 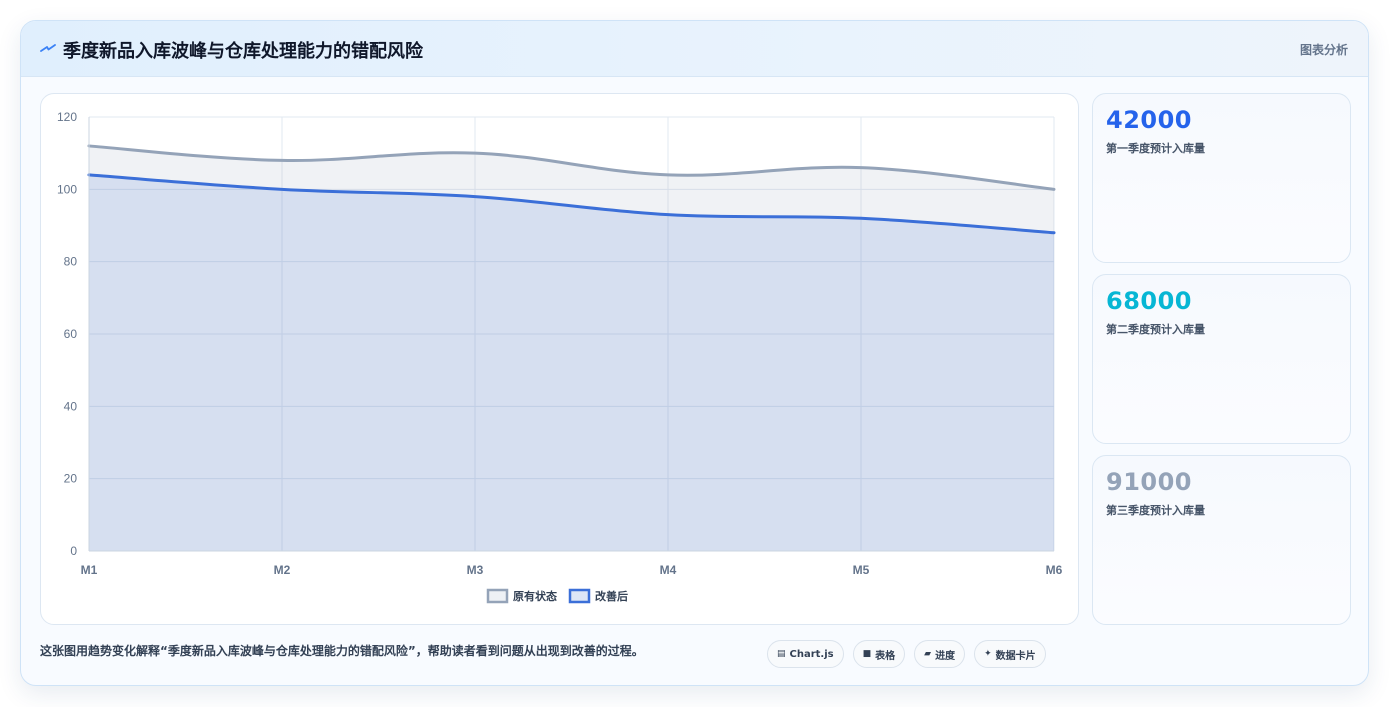 What do you see at coordinates (1221, 540) in the screenshot?
I see `stat-card-q3: 91000 第三季度预计入库量` at bounding box center [1221, 540].